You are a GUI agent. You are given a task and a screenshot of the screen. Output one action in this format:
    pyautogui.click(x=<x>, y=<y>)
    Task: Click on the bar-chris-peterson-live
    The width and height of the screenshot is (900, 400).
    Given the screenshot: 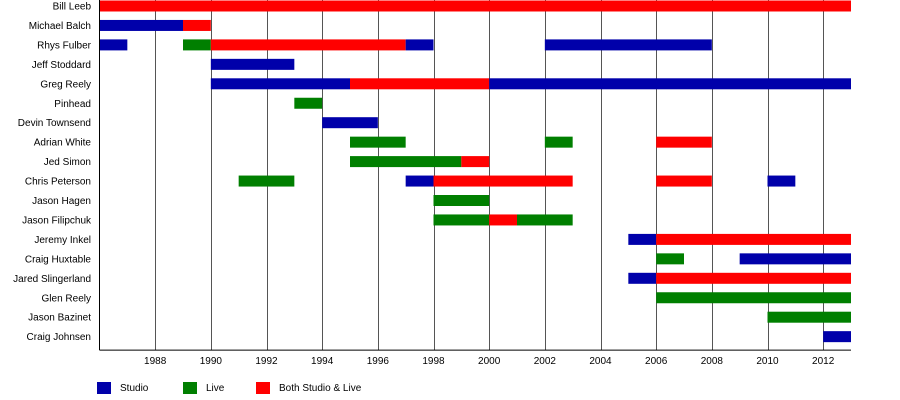 What is the action you would take?
    pyautogui.click(x=266, y=181)
    